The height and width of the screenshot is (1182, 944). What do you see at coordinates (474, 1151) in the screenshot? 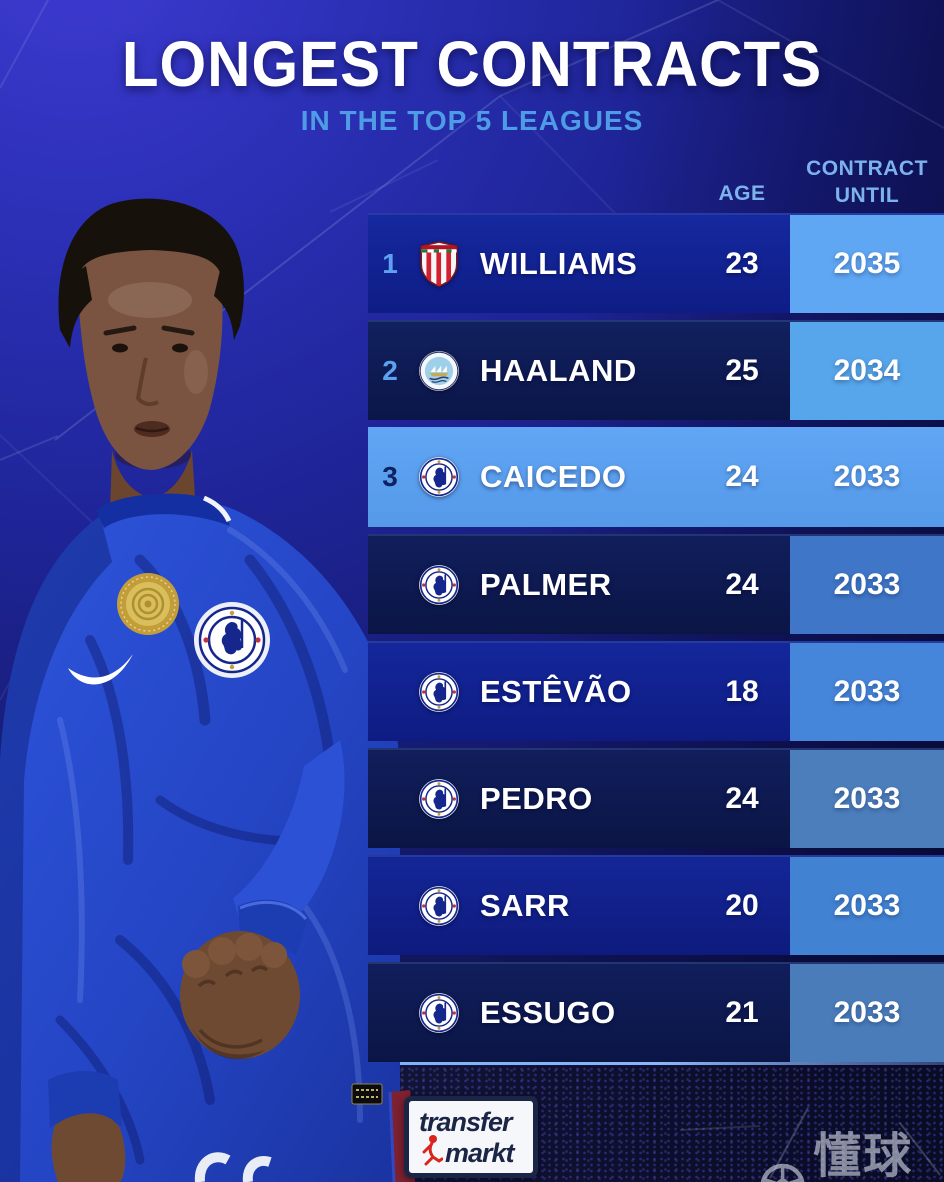
I see `transfermarkt-logo-text-bottom: markt` at bounding box center [474, 1151].